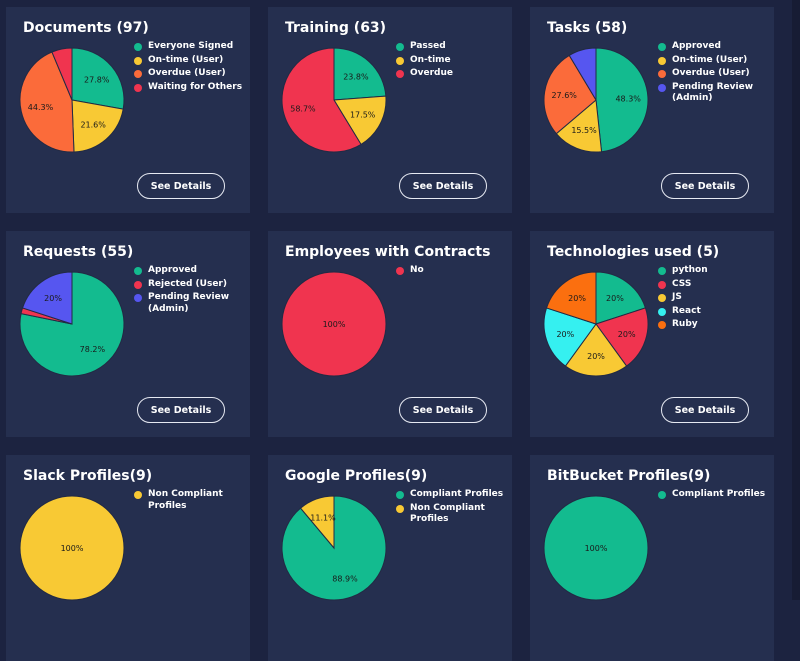 The height and width of the screenshot is (661, 800). I want to click on legend-label: CSS, so click(682, 283).